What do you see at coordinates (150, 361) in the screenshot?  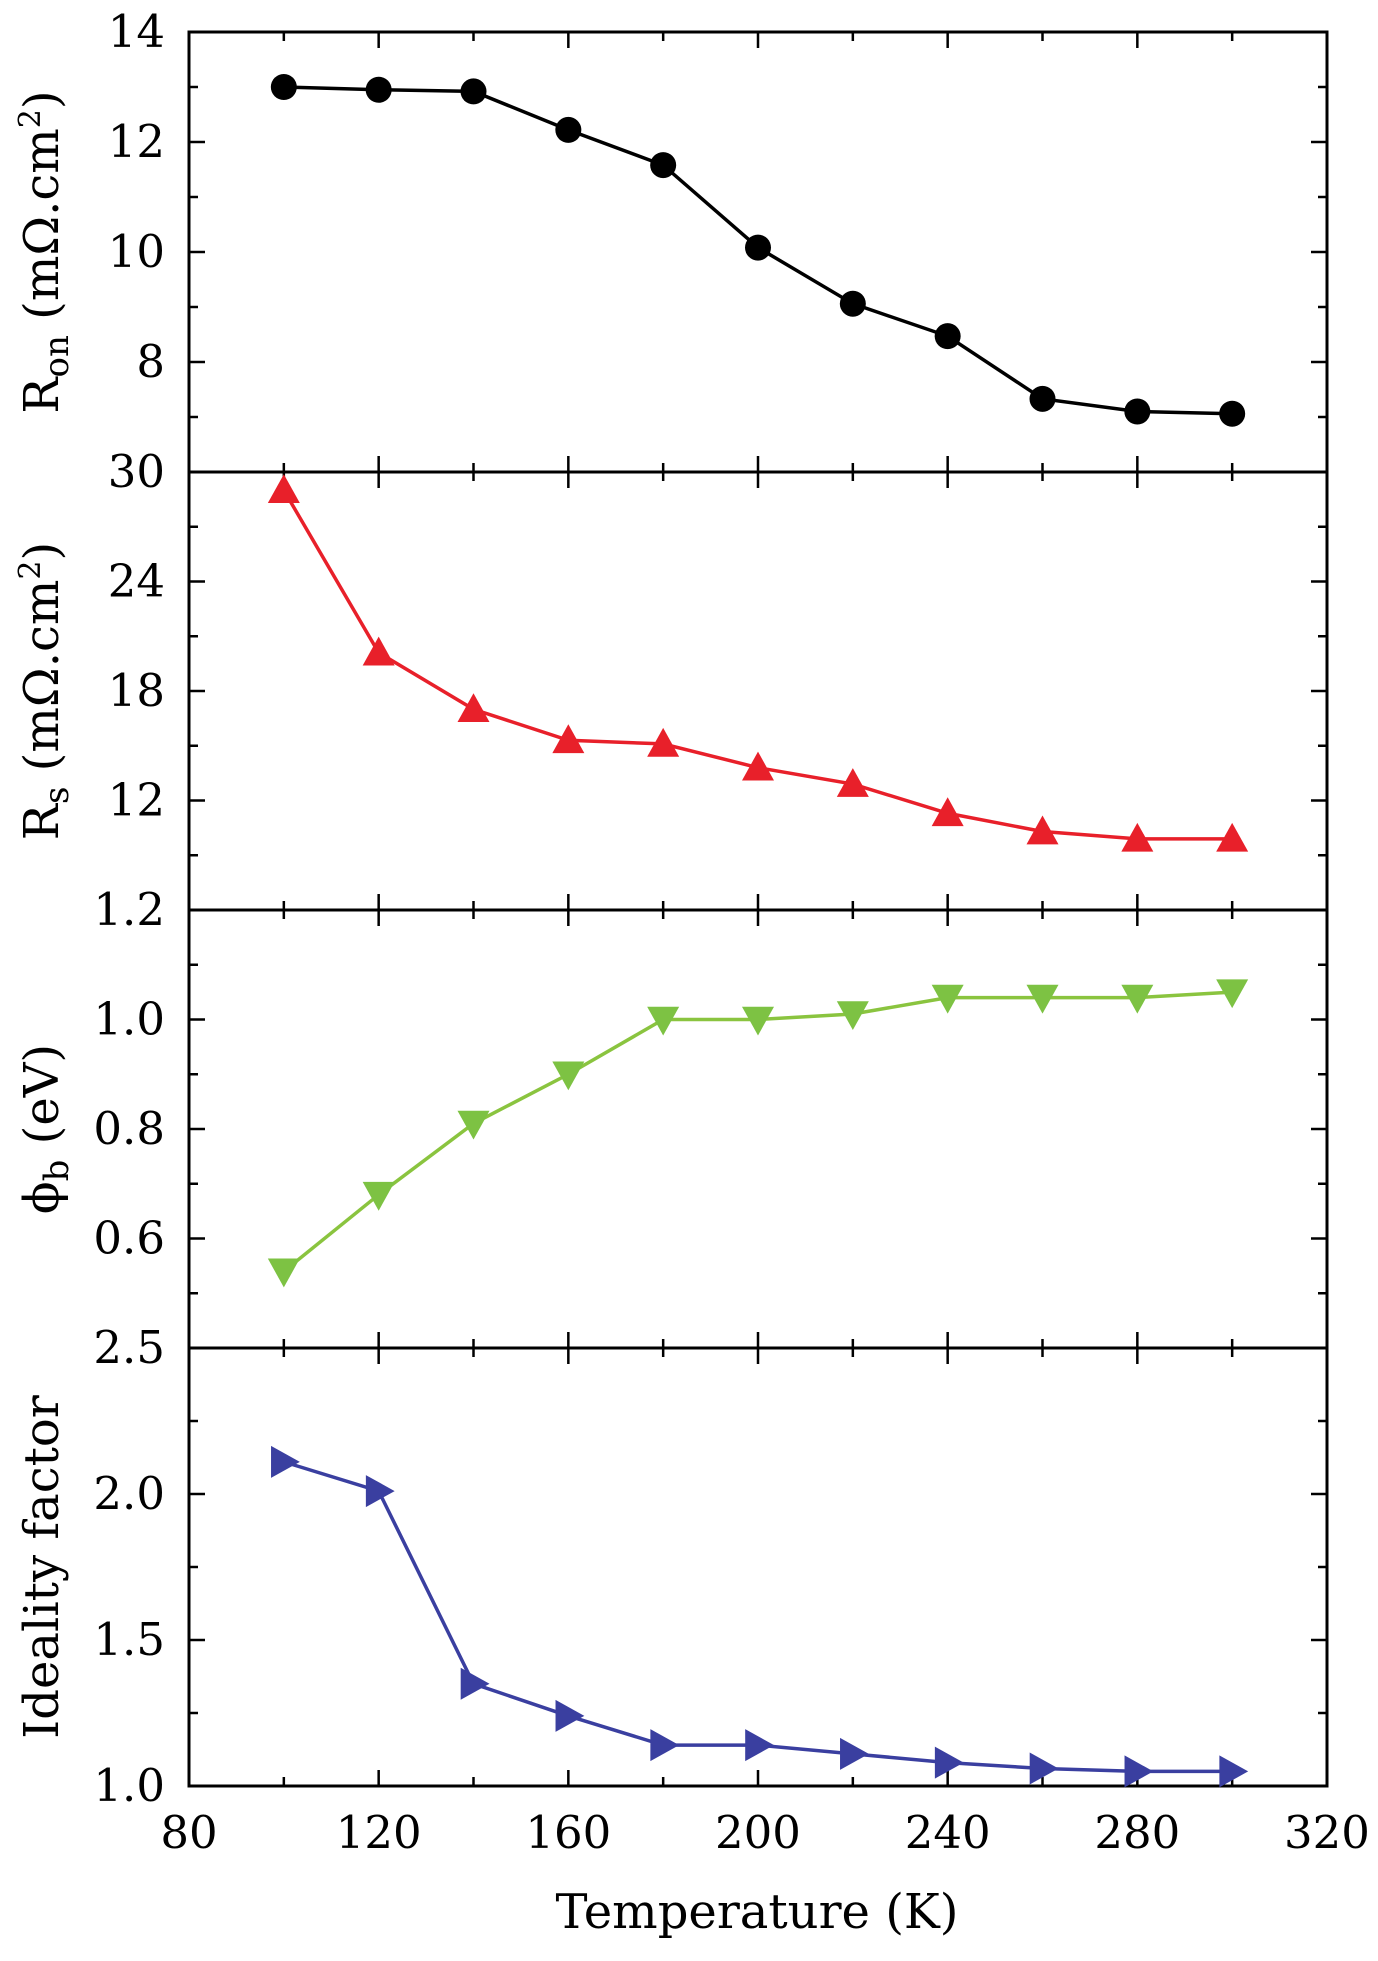 I see `y-tick-label: 8` at bounding box center [150, 361].